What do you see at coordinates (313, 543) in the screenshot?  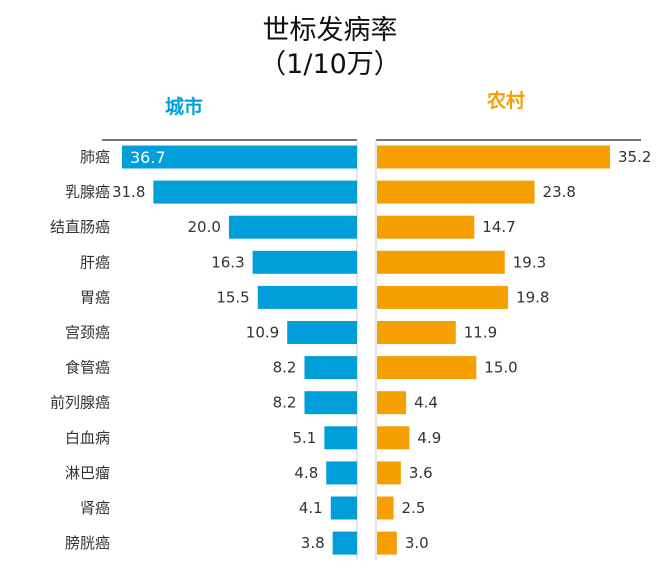 I see `value-label-urban: 3.8` at bounding box center [313, 543].